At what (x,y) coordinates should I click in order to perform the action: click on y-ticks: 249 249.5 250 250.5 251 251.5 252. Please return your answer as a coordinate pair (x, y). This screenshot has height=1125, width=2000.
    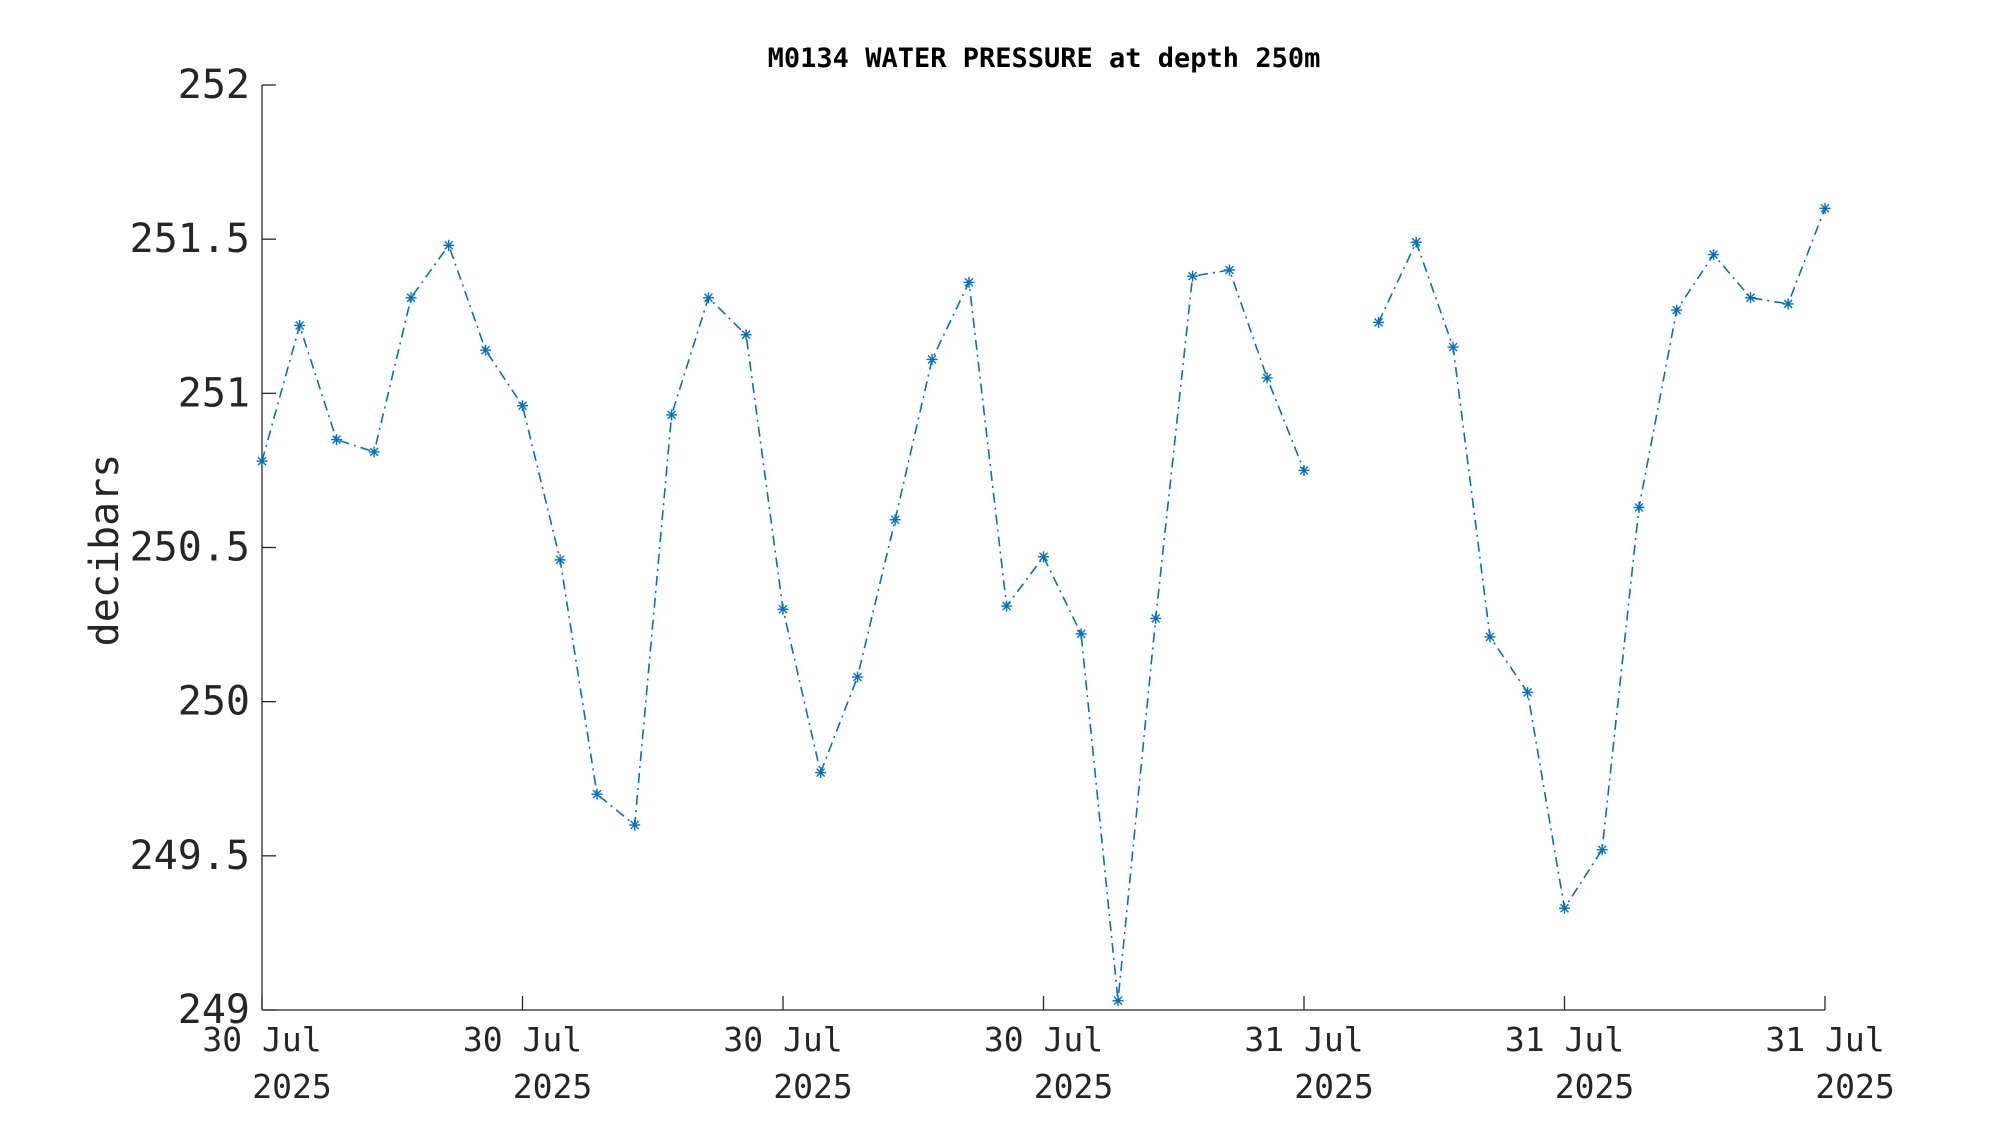
    Looking at the image, I should click on (203, 547).